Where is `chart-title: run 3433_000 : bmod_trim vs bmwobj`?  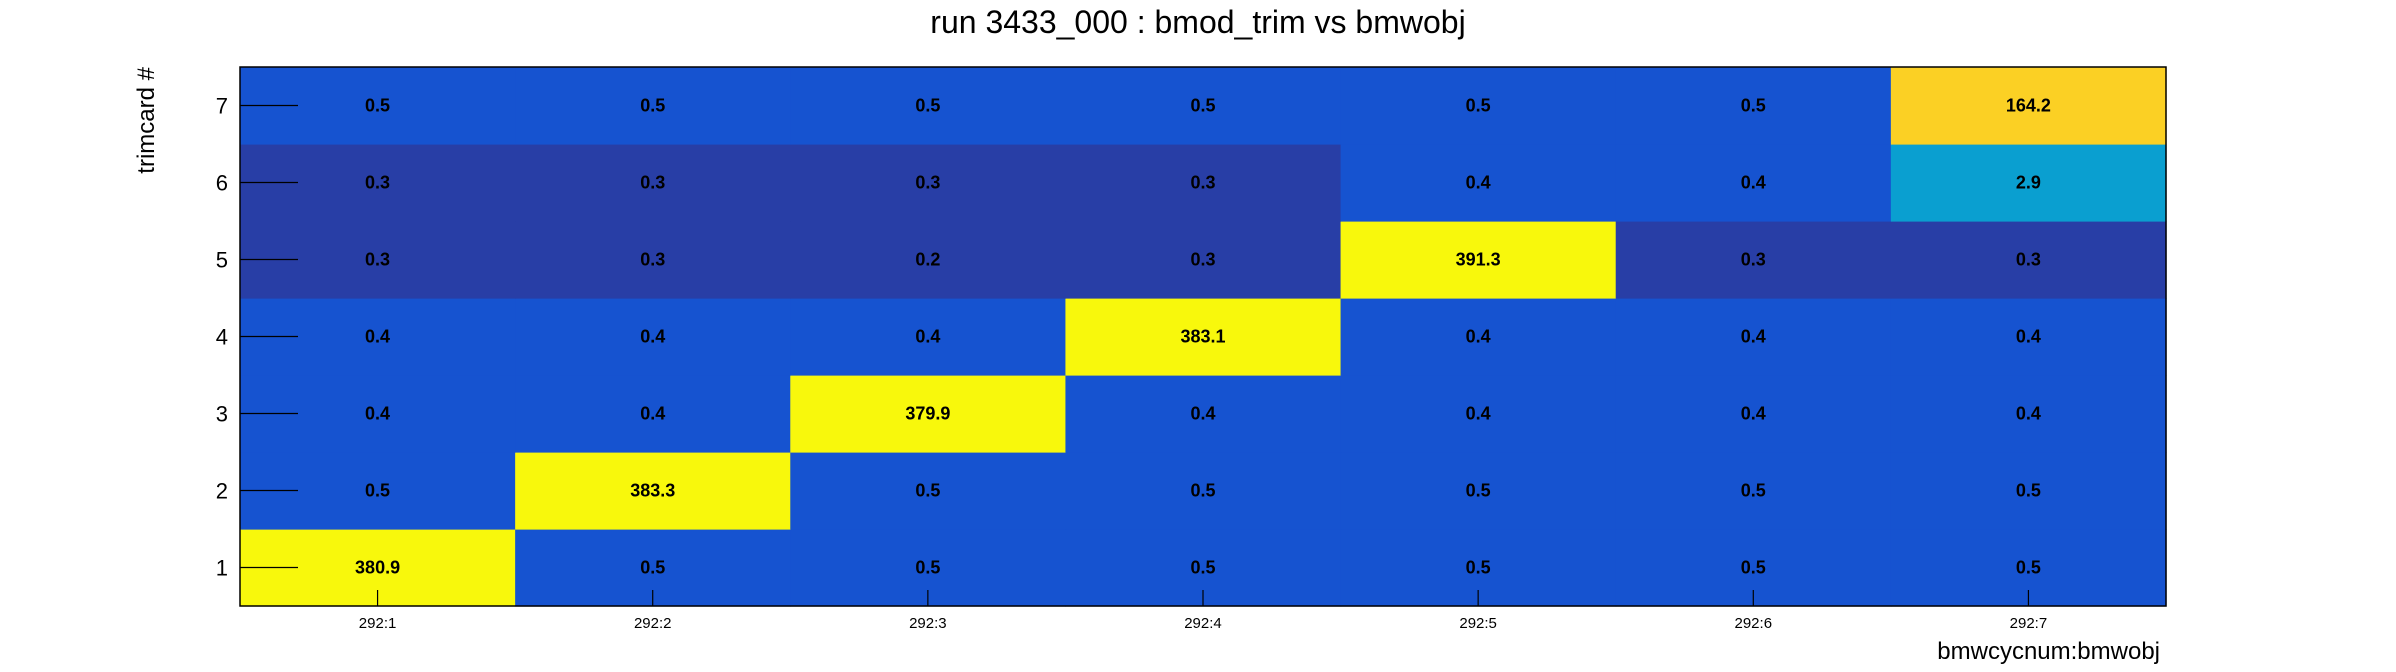 chart-title: run 3433_000 : bmod_trim vs bmwobj is located at coordinates (1198, 22).